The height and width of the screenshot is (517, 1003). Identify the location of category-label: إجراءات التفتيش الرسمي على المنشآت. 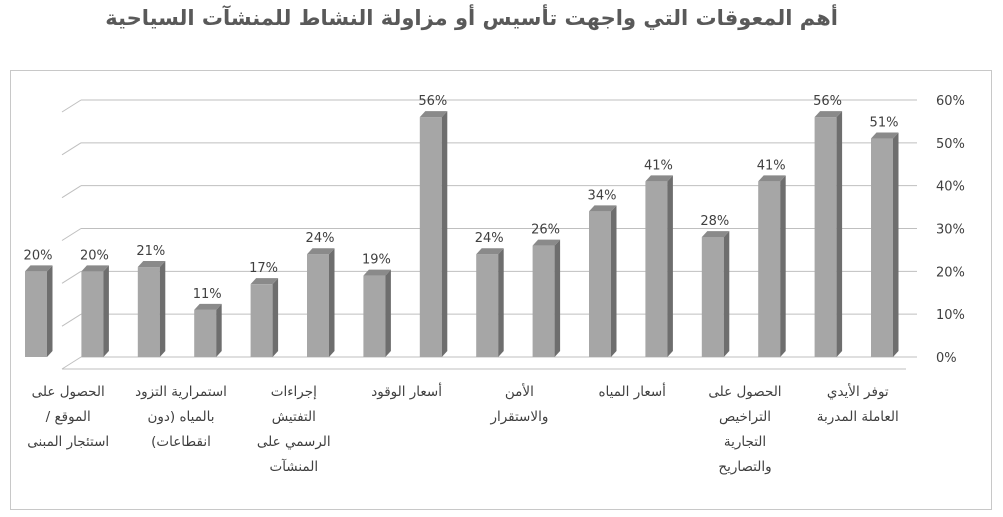
(294, 429).